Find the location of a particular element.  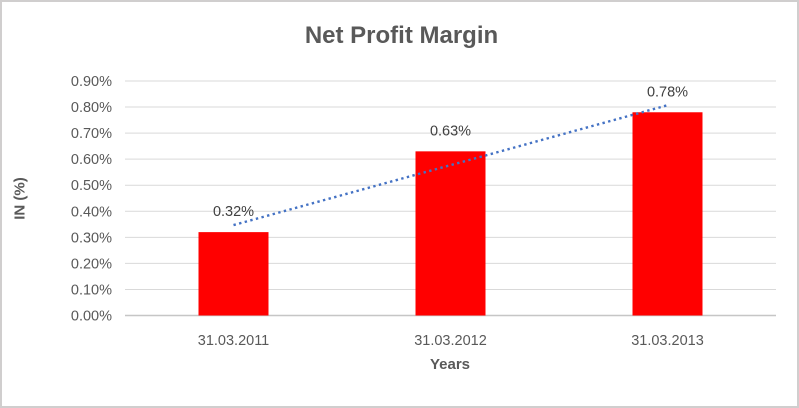

x-axis-title: Years is located at coordinates (450, 364).